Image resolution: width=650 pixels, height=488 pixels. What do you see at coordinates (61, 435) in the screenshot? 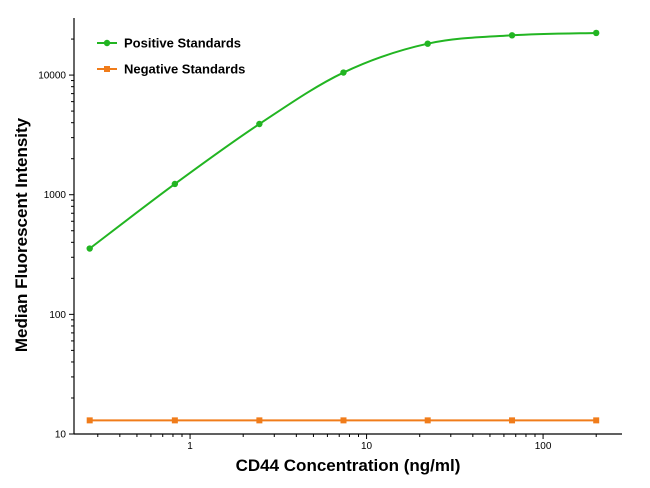
I see `y-tick-label: 10` at bounding box center [61, 435].